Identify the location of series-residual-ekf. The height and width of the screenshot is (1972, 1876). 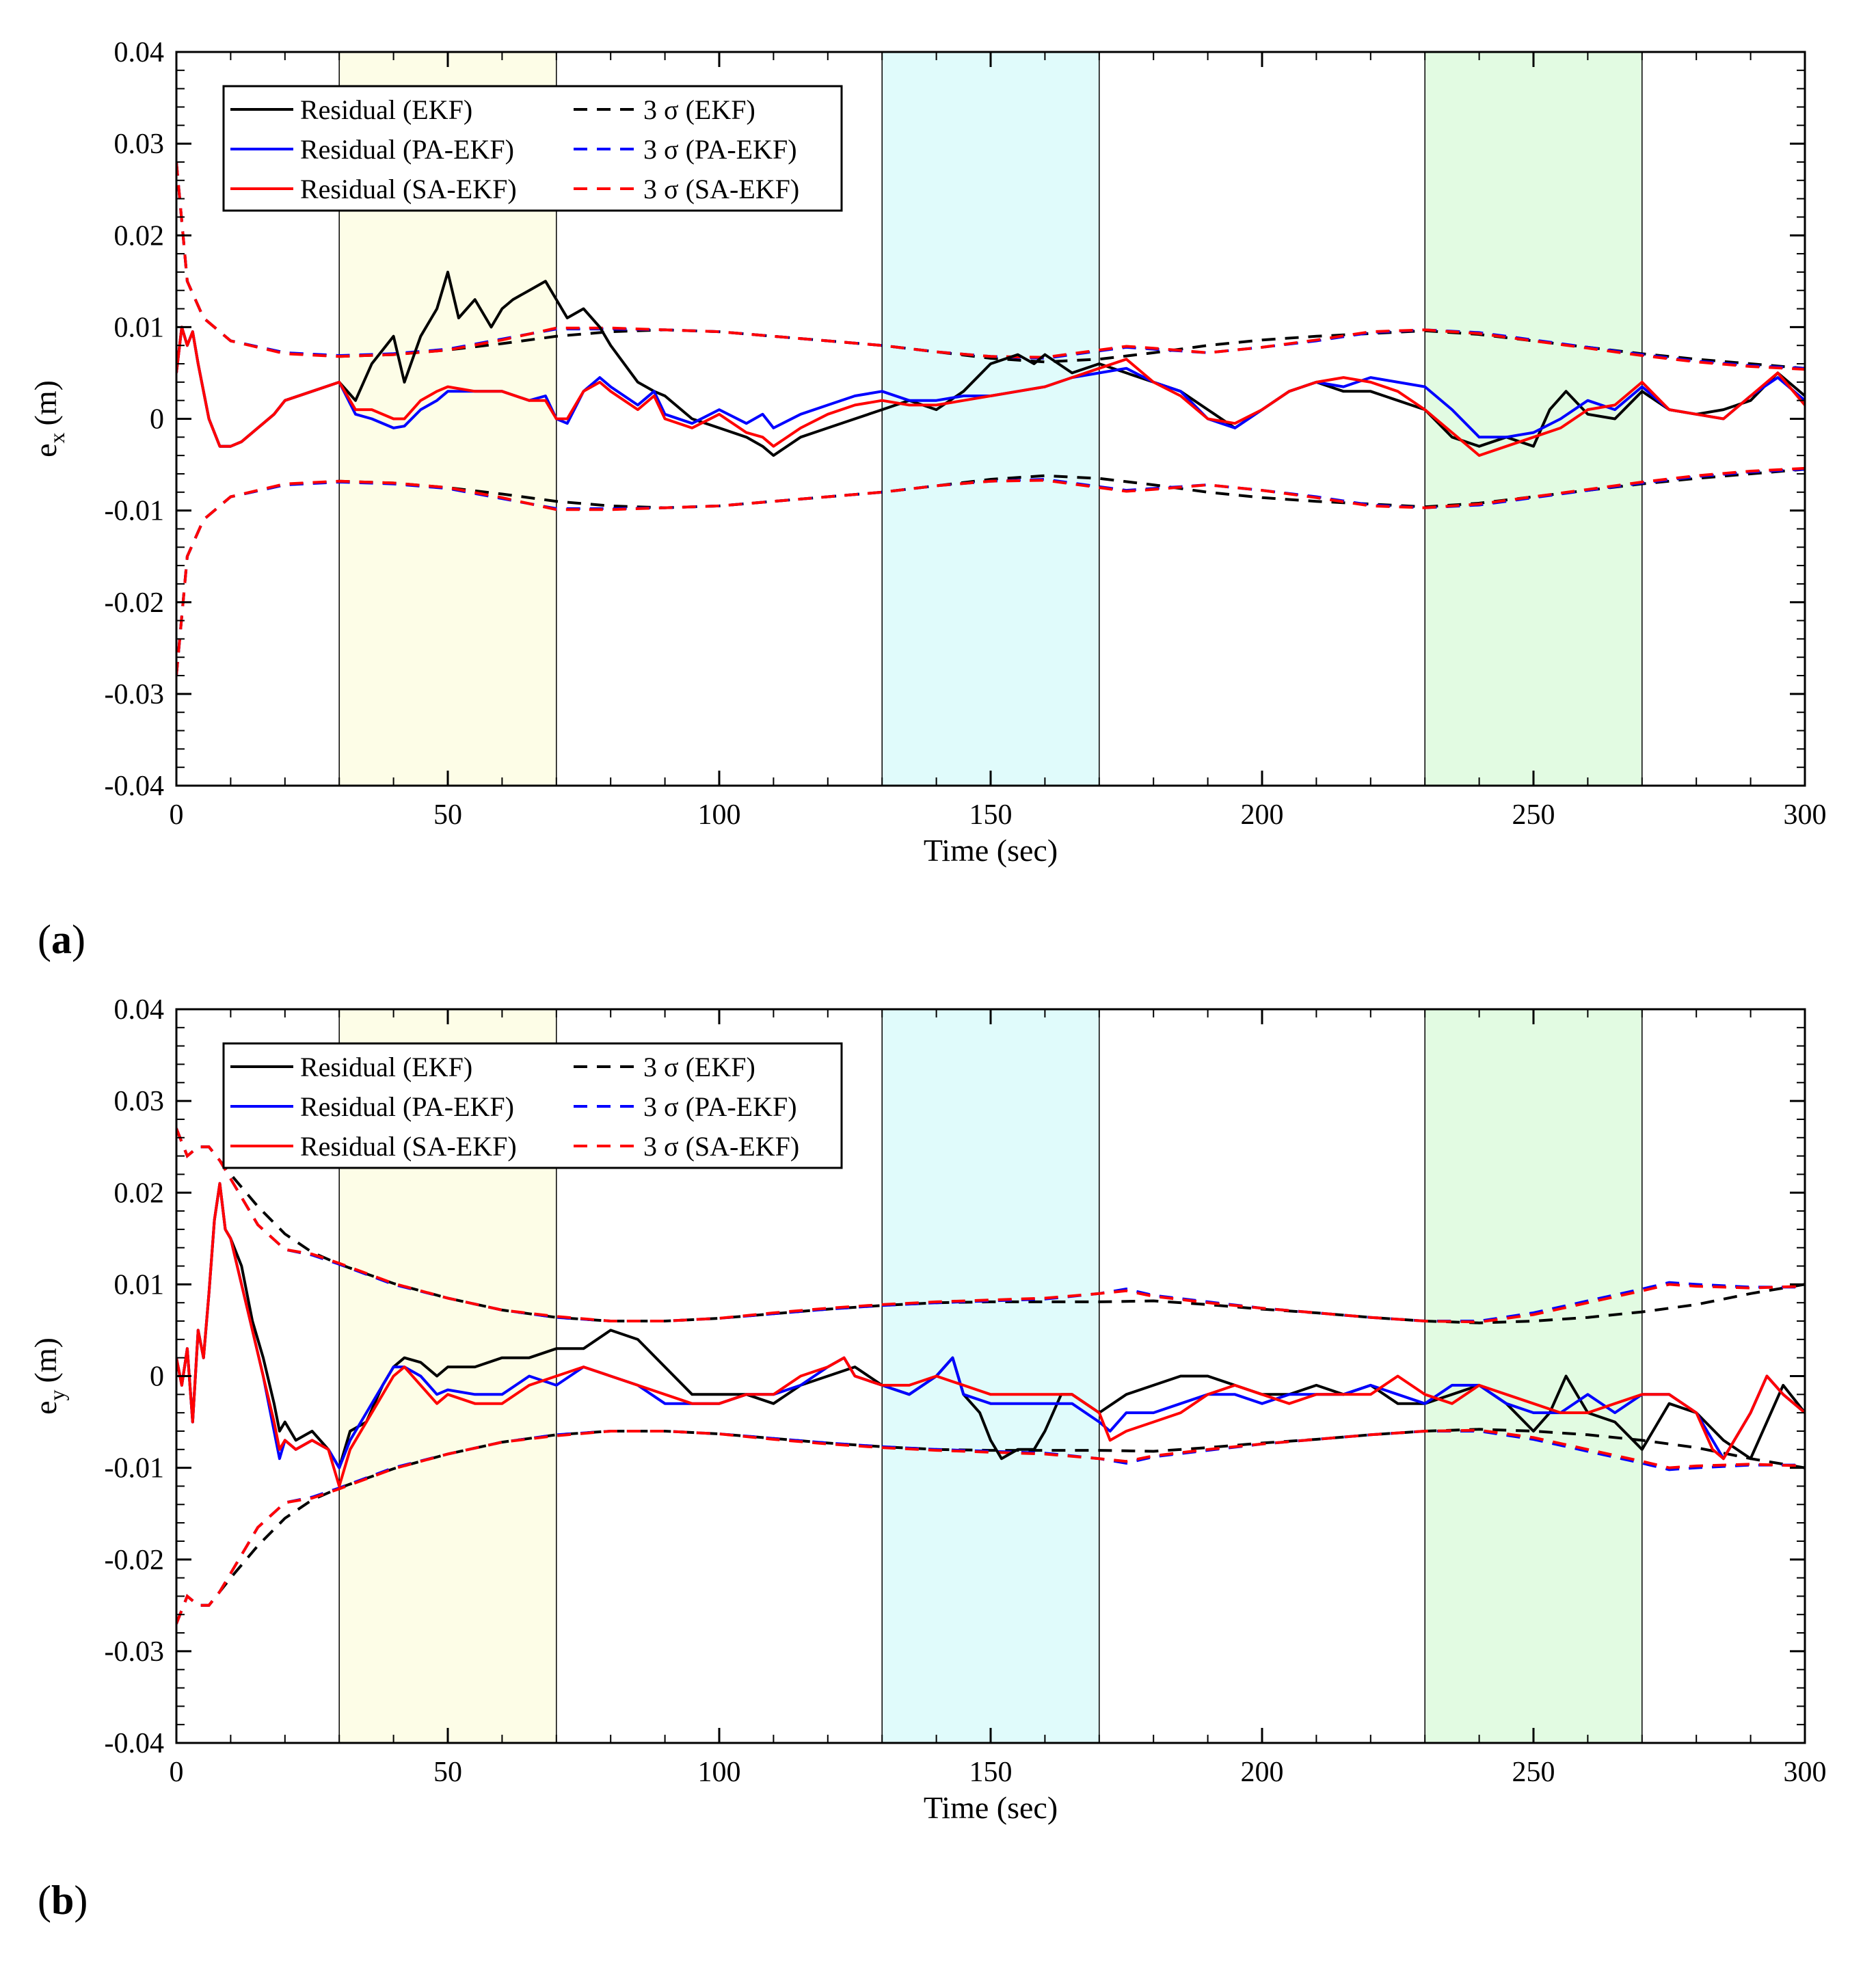
(990, 364).